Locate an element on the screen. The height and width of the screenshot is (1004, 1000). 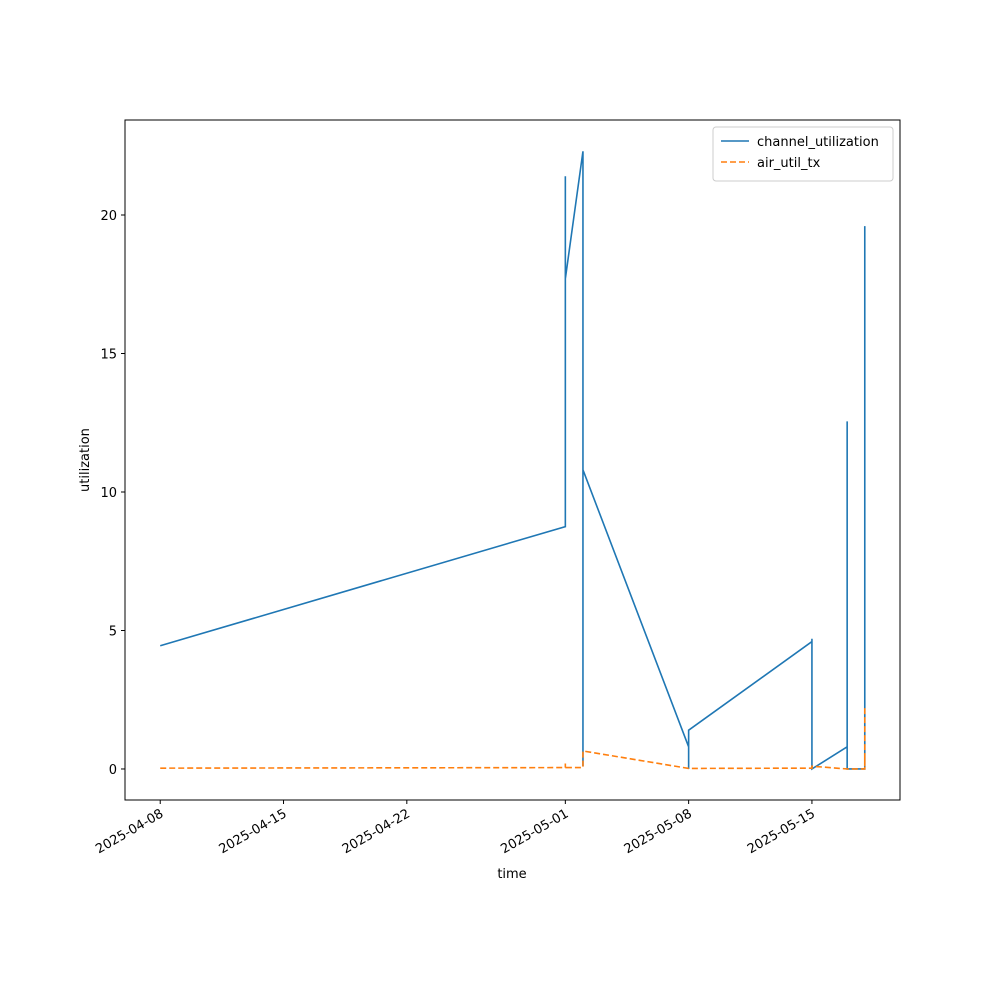
x-tick-label: 2025-04-22 is located at coordinates (376, 831).